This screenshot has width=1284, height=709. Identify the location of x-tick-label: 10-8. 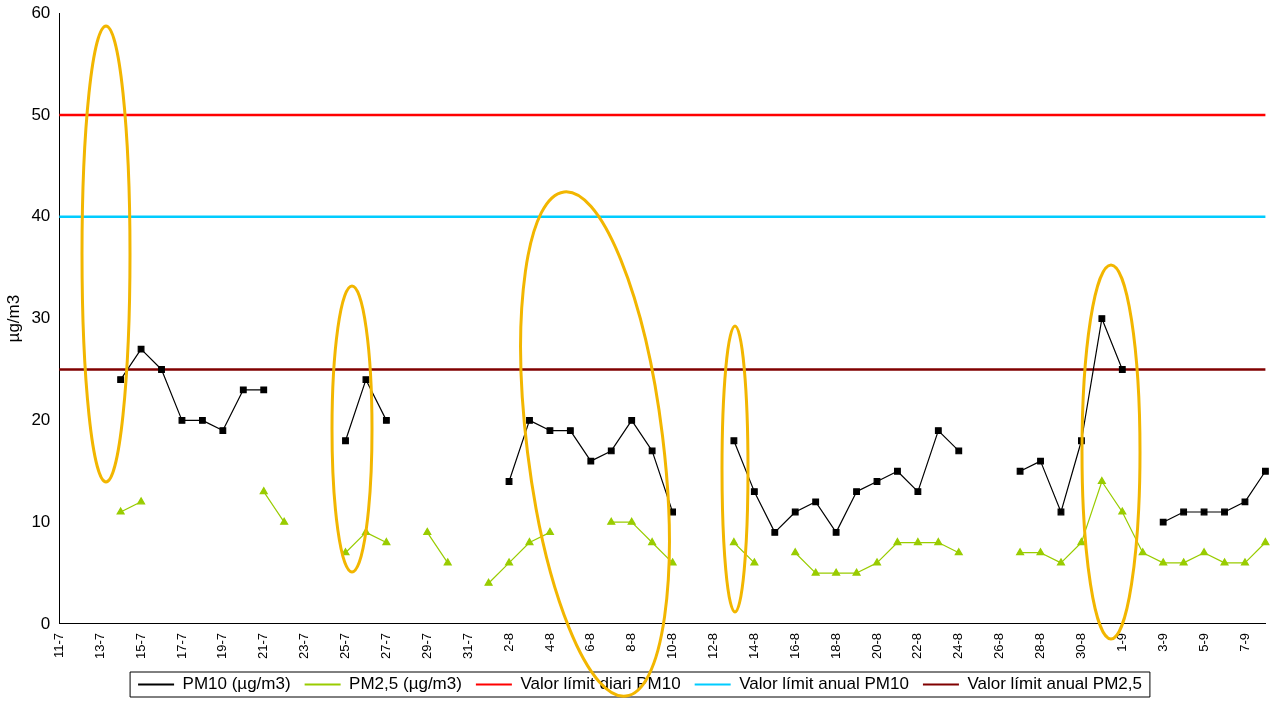
(672, 646).